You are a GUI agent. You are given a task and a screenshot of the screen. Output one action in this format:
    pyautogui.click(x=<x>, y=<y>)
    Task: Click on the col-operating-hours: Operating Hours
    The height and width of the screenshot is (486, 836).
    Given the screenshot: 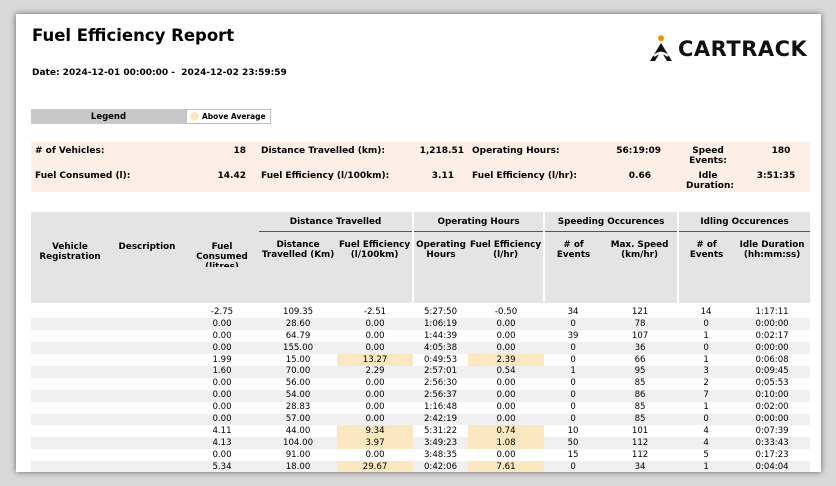 What is the action you would take?
    pyautogui.click(x=440, y=267)
    